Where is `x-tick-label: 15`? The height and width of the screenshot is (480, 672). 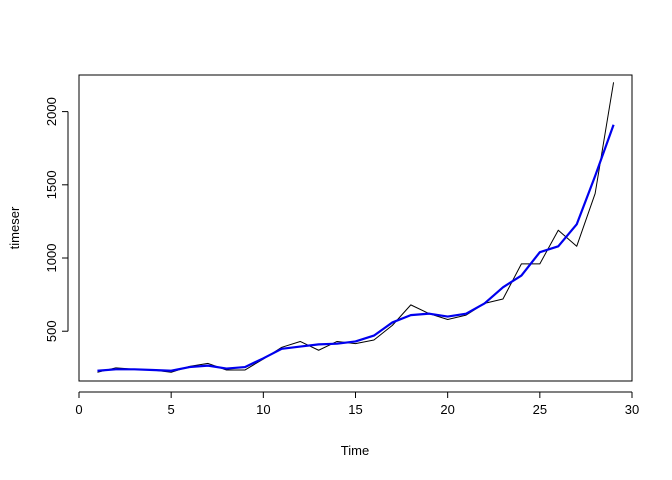 x-tick-label: 15 is located at coordinates (355, 409).